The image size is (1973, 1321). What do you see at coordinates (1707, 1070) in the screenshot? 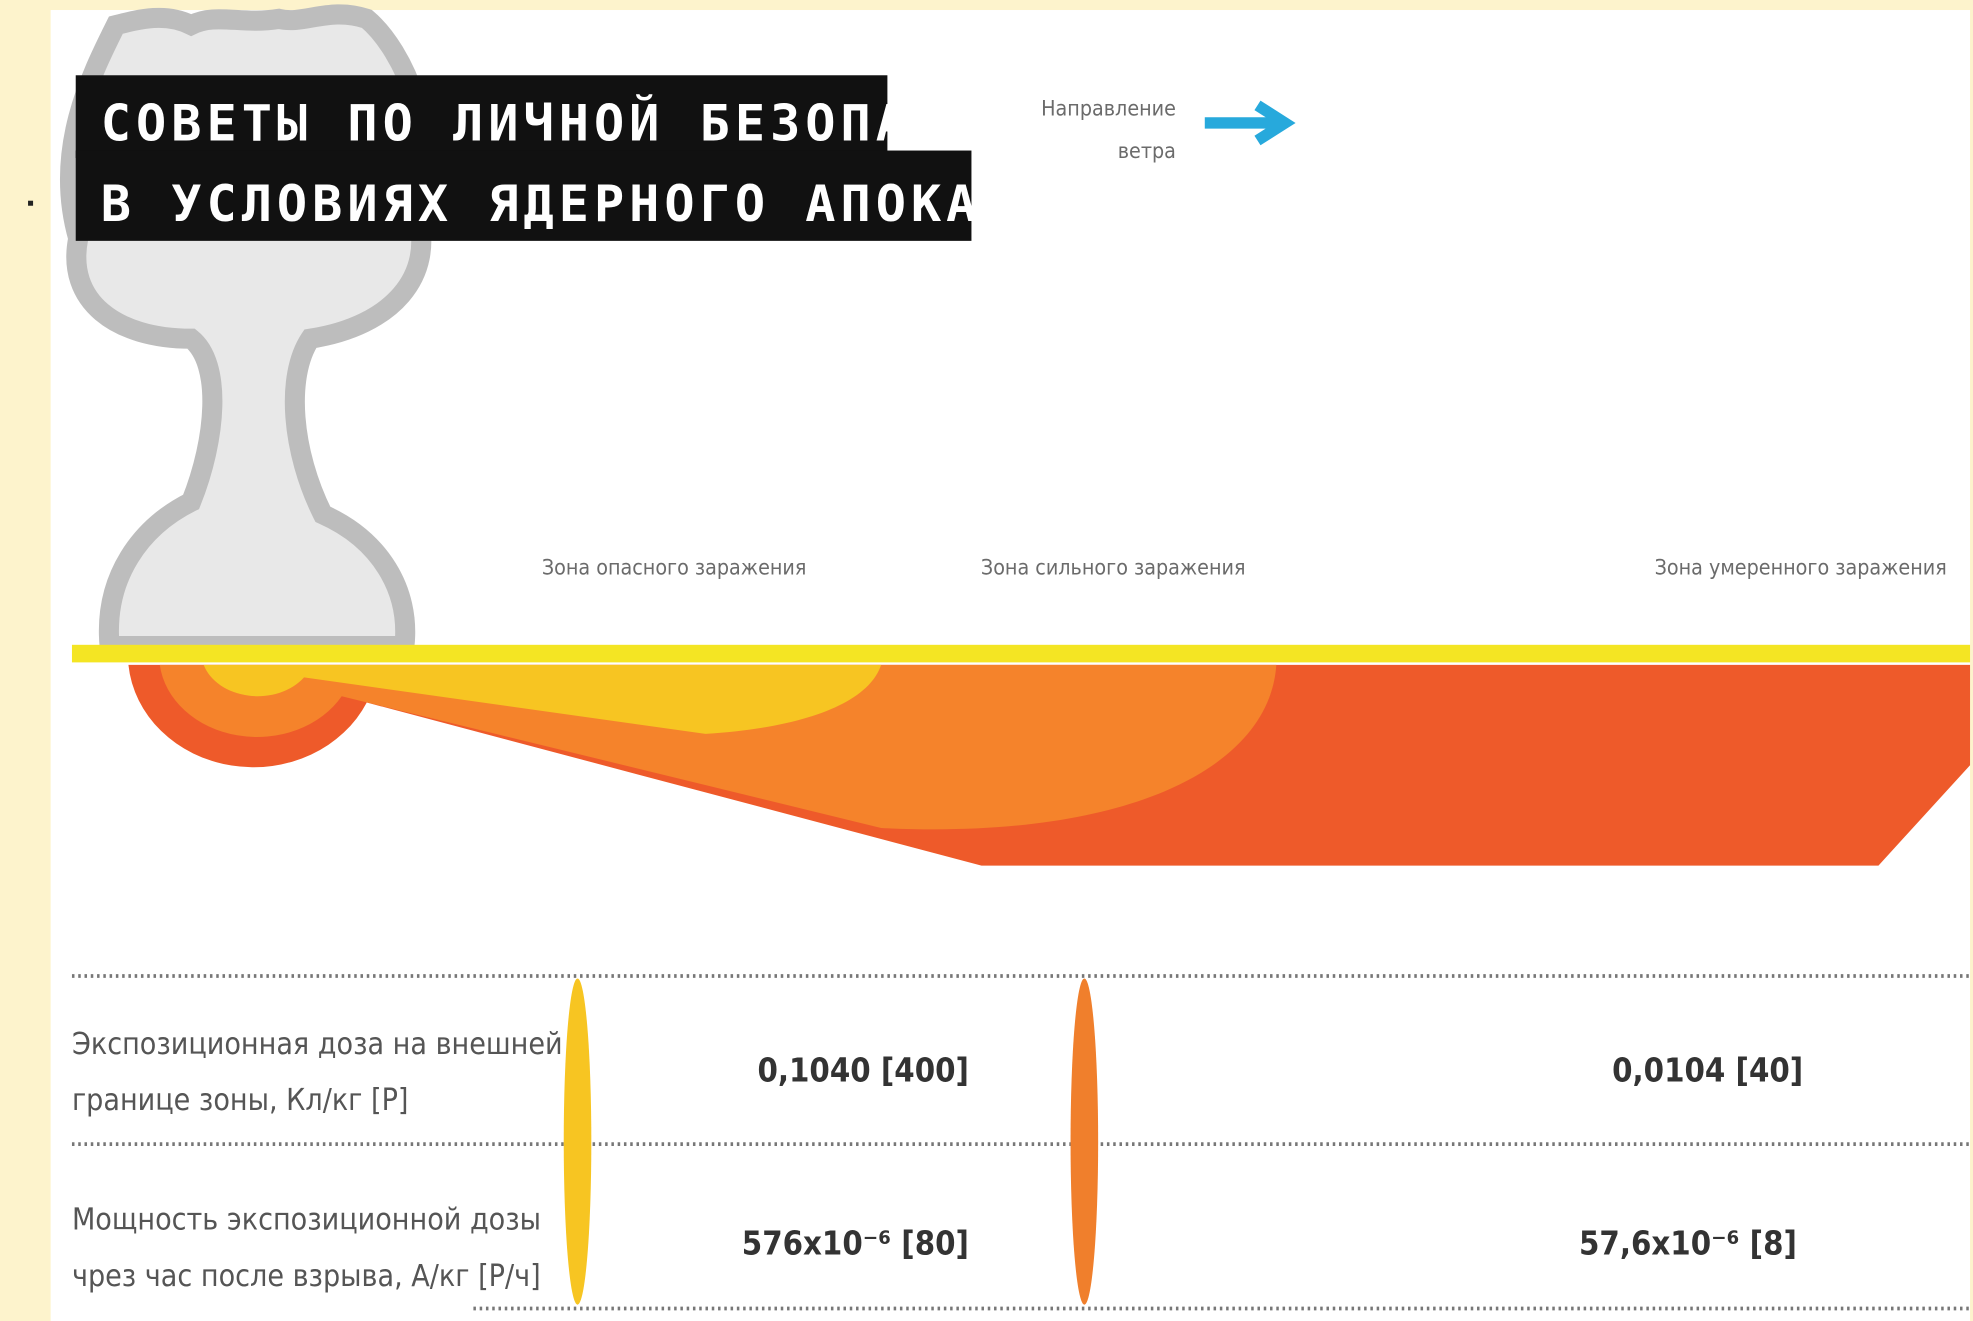
I see `value: 0,0104 [40]` at bounding box center [1707, 1070].